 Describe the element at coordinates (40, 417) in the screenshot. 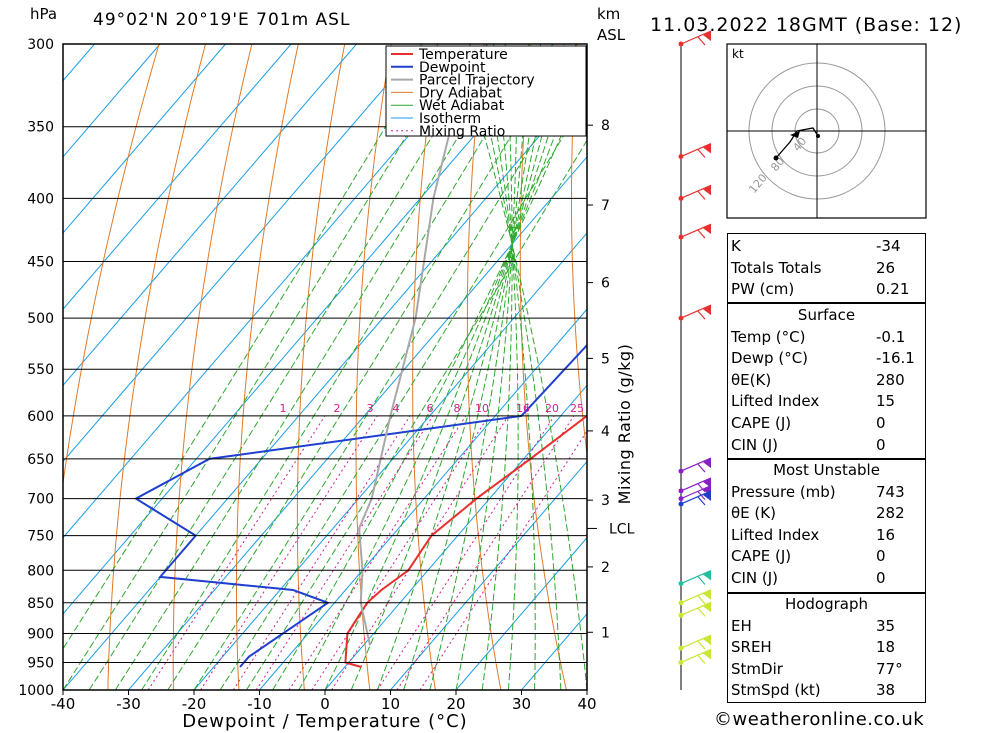

I see `pressure-tick-label: 600` at that location.